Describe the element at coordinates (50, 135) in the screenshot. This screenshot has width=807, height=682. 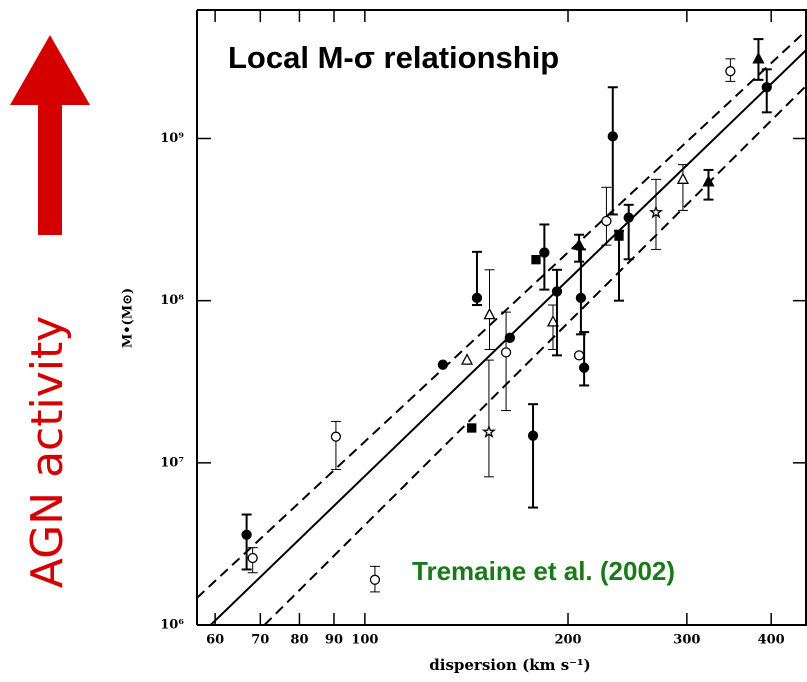
I see `activity-arrow` at that location.